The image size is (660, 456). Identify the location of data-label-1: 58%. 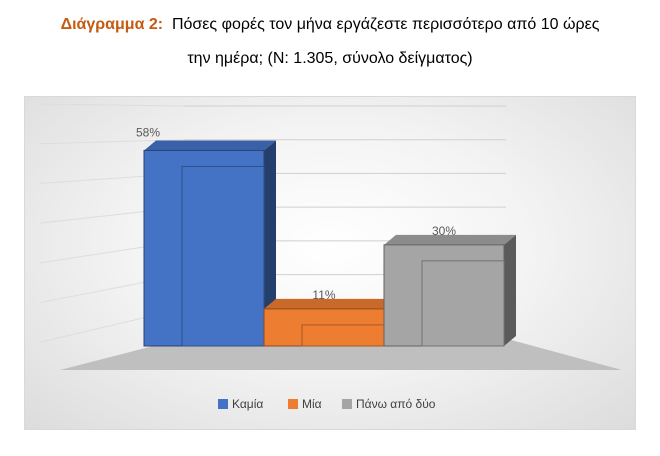
(148, 132).